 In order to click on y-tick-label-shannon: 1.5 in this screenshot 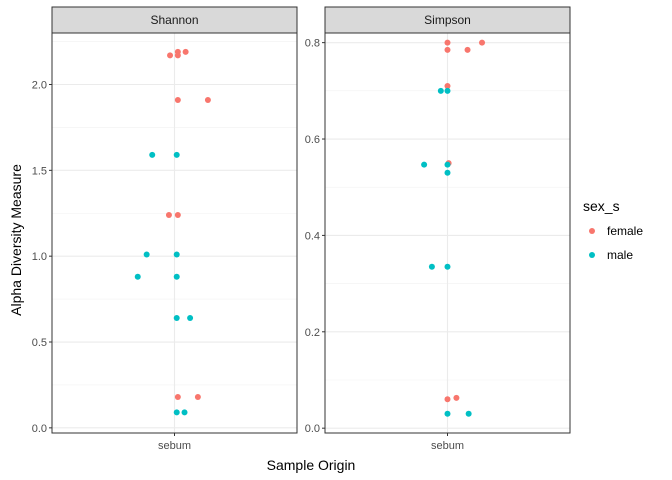, I will do `click(39, 171)`.